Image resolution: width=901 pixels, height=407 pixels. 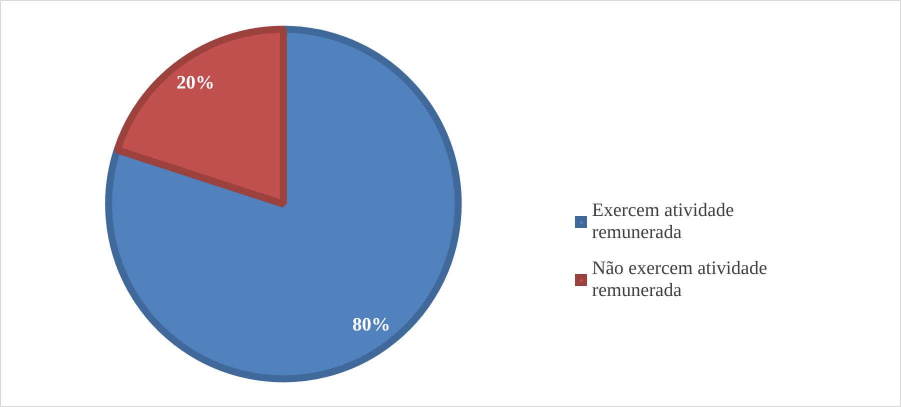 I want to click on data-label: 20%, so click(x=195, y=83).